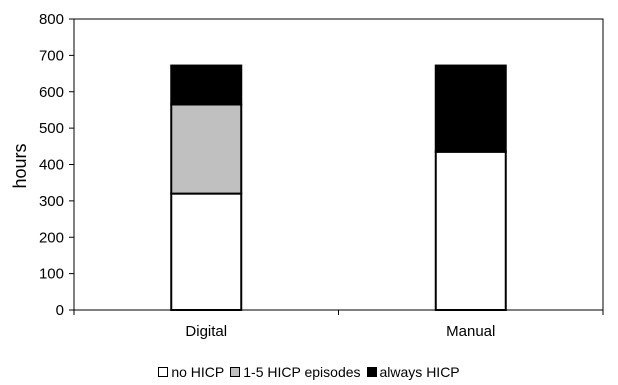 This screenshot has width=618, height=385. Describe the element at coordinates (470, 230) in the screenshot. I see `bar-manual-no-hicp` at that location.